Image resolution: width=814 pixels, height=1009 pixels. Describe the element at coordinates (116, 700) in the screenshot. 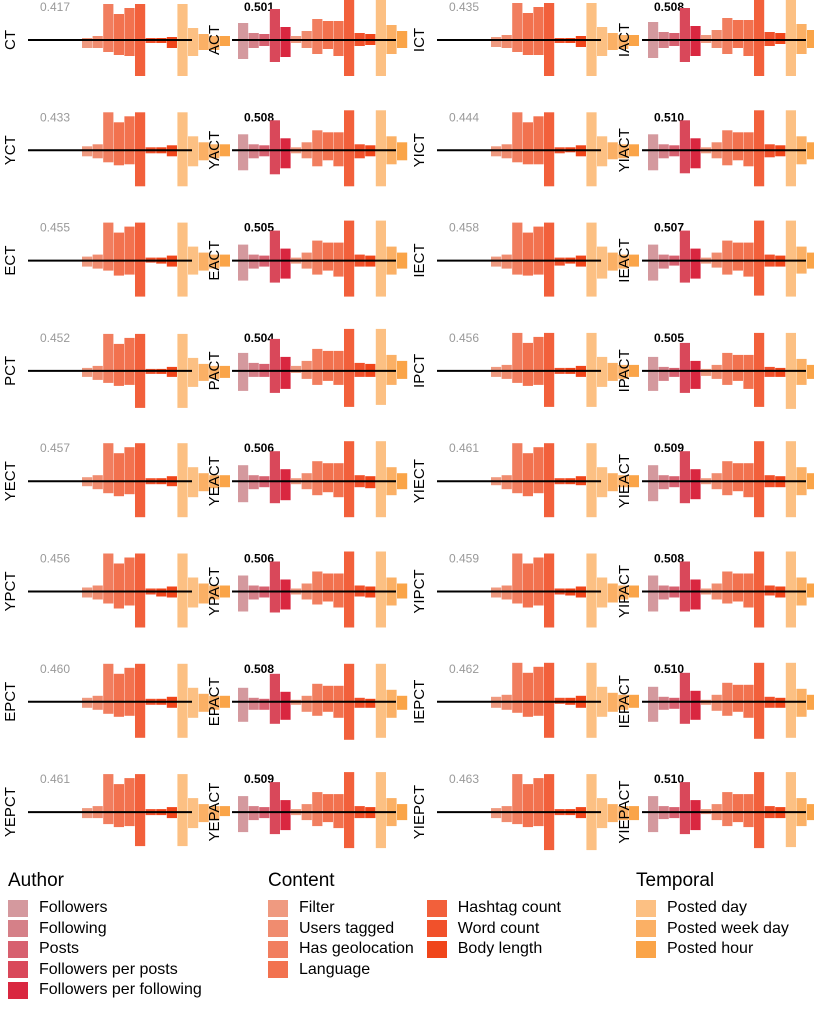

I see `panel-epct: EPCT 0.460` at that location.